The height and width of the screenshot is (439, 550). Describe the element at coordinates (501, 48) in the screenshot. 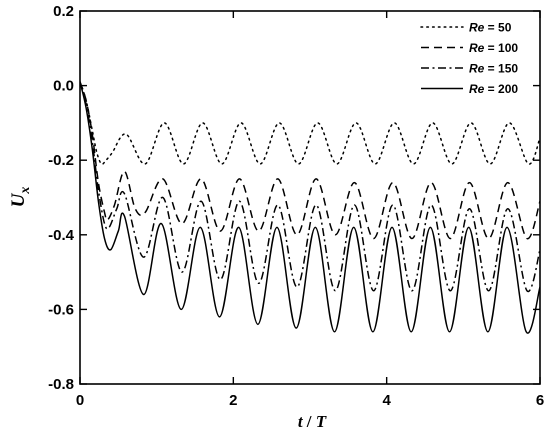

I see `legend-label-value: = 100` at that location.